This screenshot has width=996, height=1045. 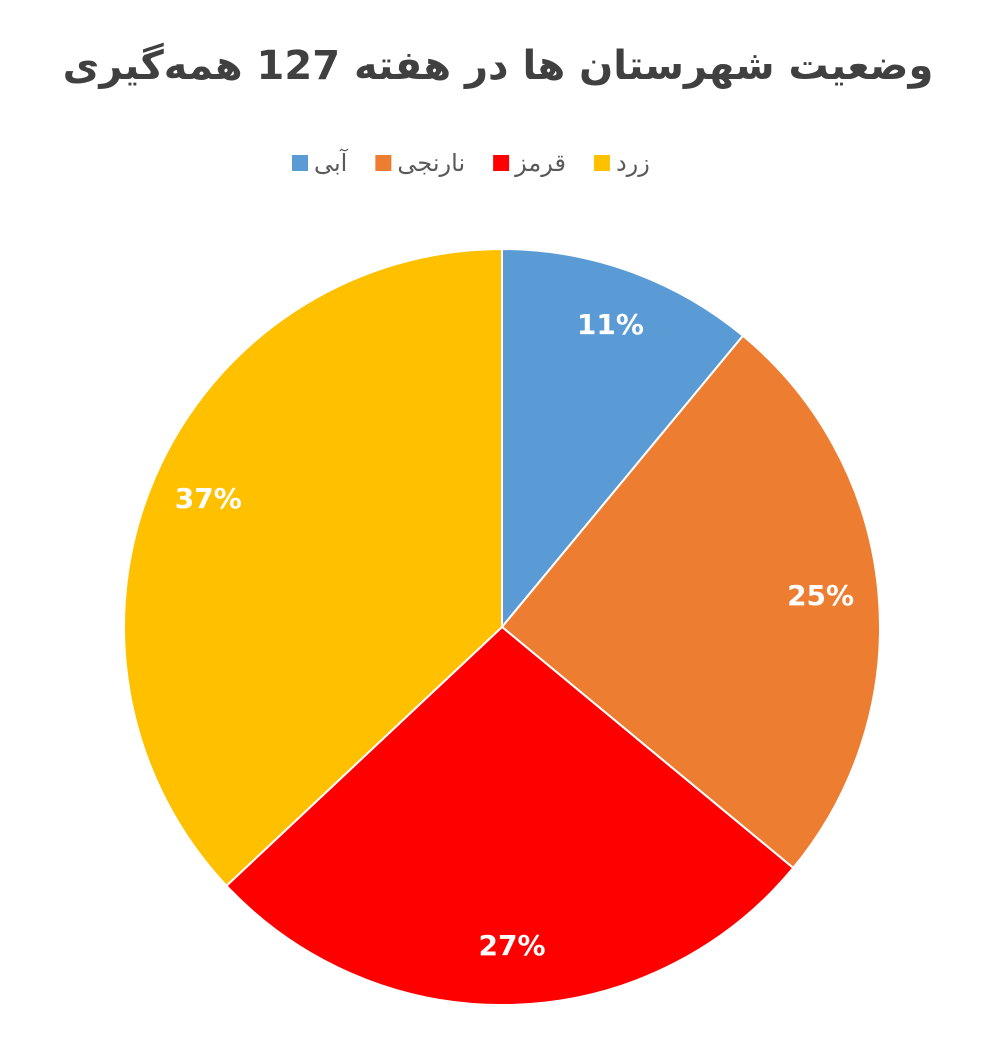 I want to click on legend-label: قرمز, so click(x=540, y=163).